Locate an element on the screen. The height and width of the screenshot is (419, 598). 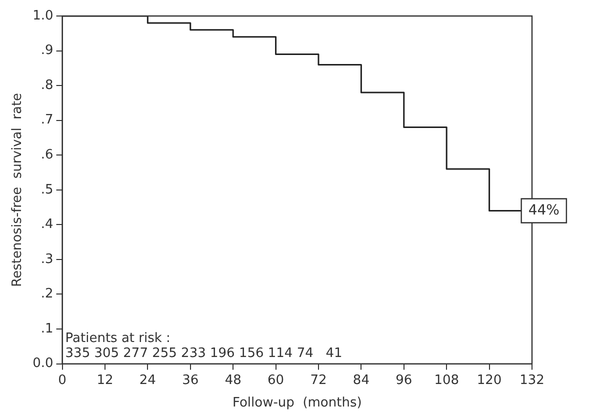
y-tick-label: .8 is located at coordinates (47, 85).